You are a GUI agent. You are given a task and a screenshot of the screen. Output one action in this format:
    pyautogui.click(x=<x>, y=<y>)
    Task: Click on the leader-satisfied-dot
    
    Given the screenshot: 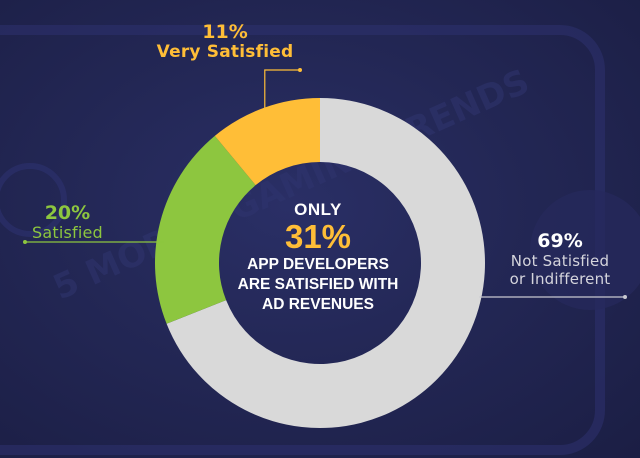 What is the action you would take?
    pyautogui.click(x=25, y=242)
    